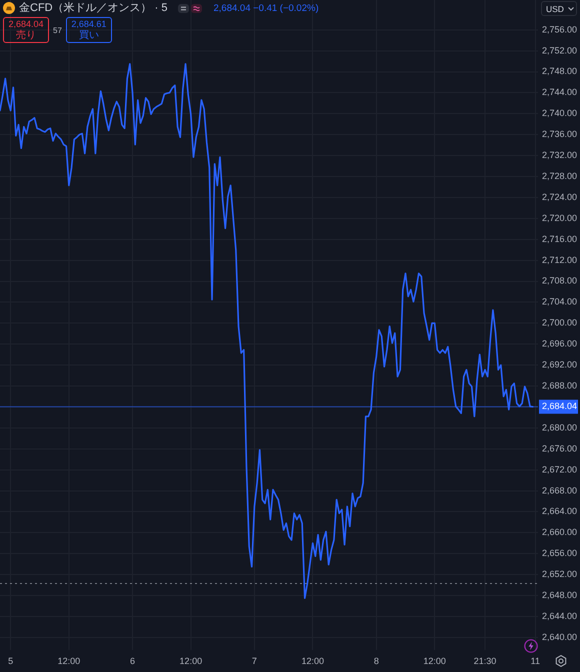 Image resolution: width=580 pixels, height=672 pixels. Describe the element at coordinates (560, 301) in the screenshot. I see `y-tick-label: 2,704.00` at that location.